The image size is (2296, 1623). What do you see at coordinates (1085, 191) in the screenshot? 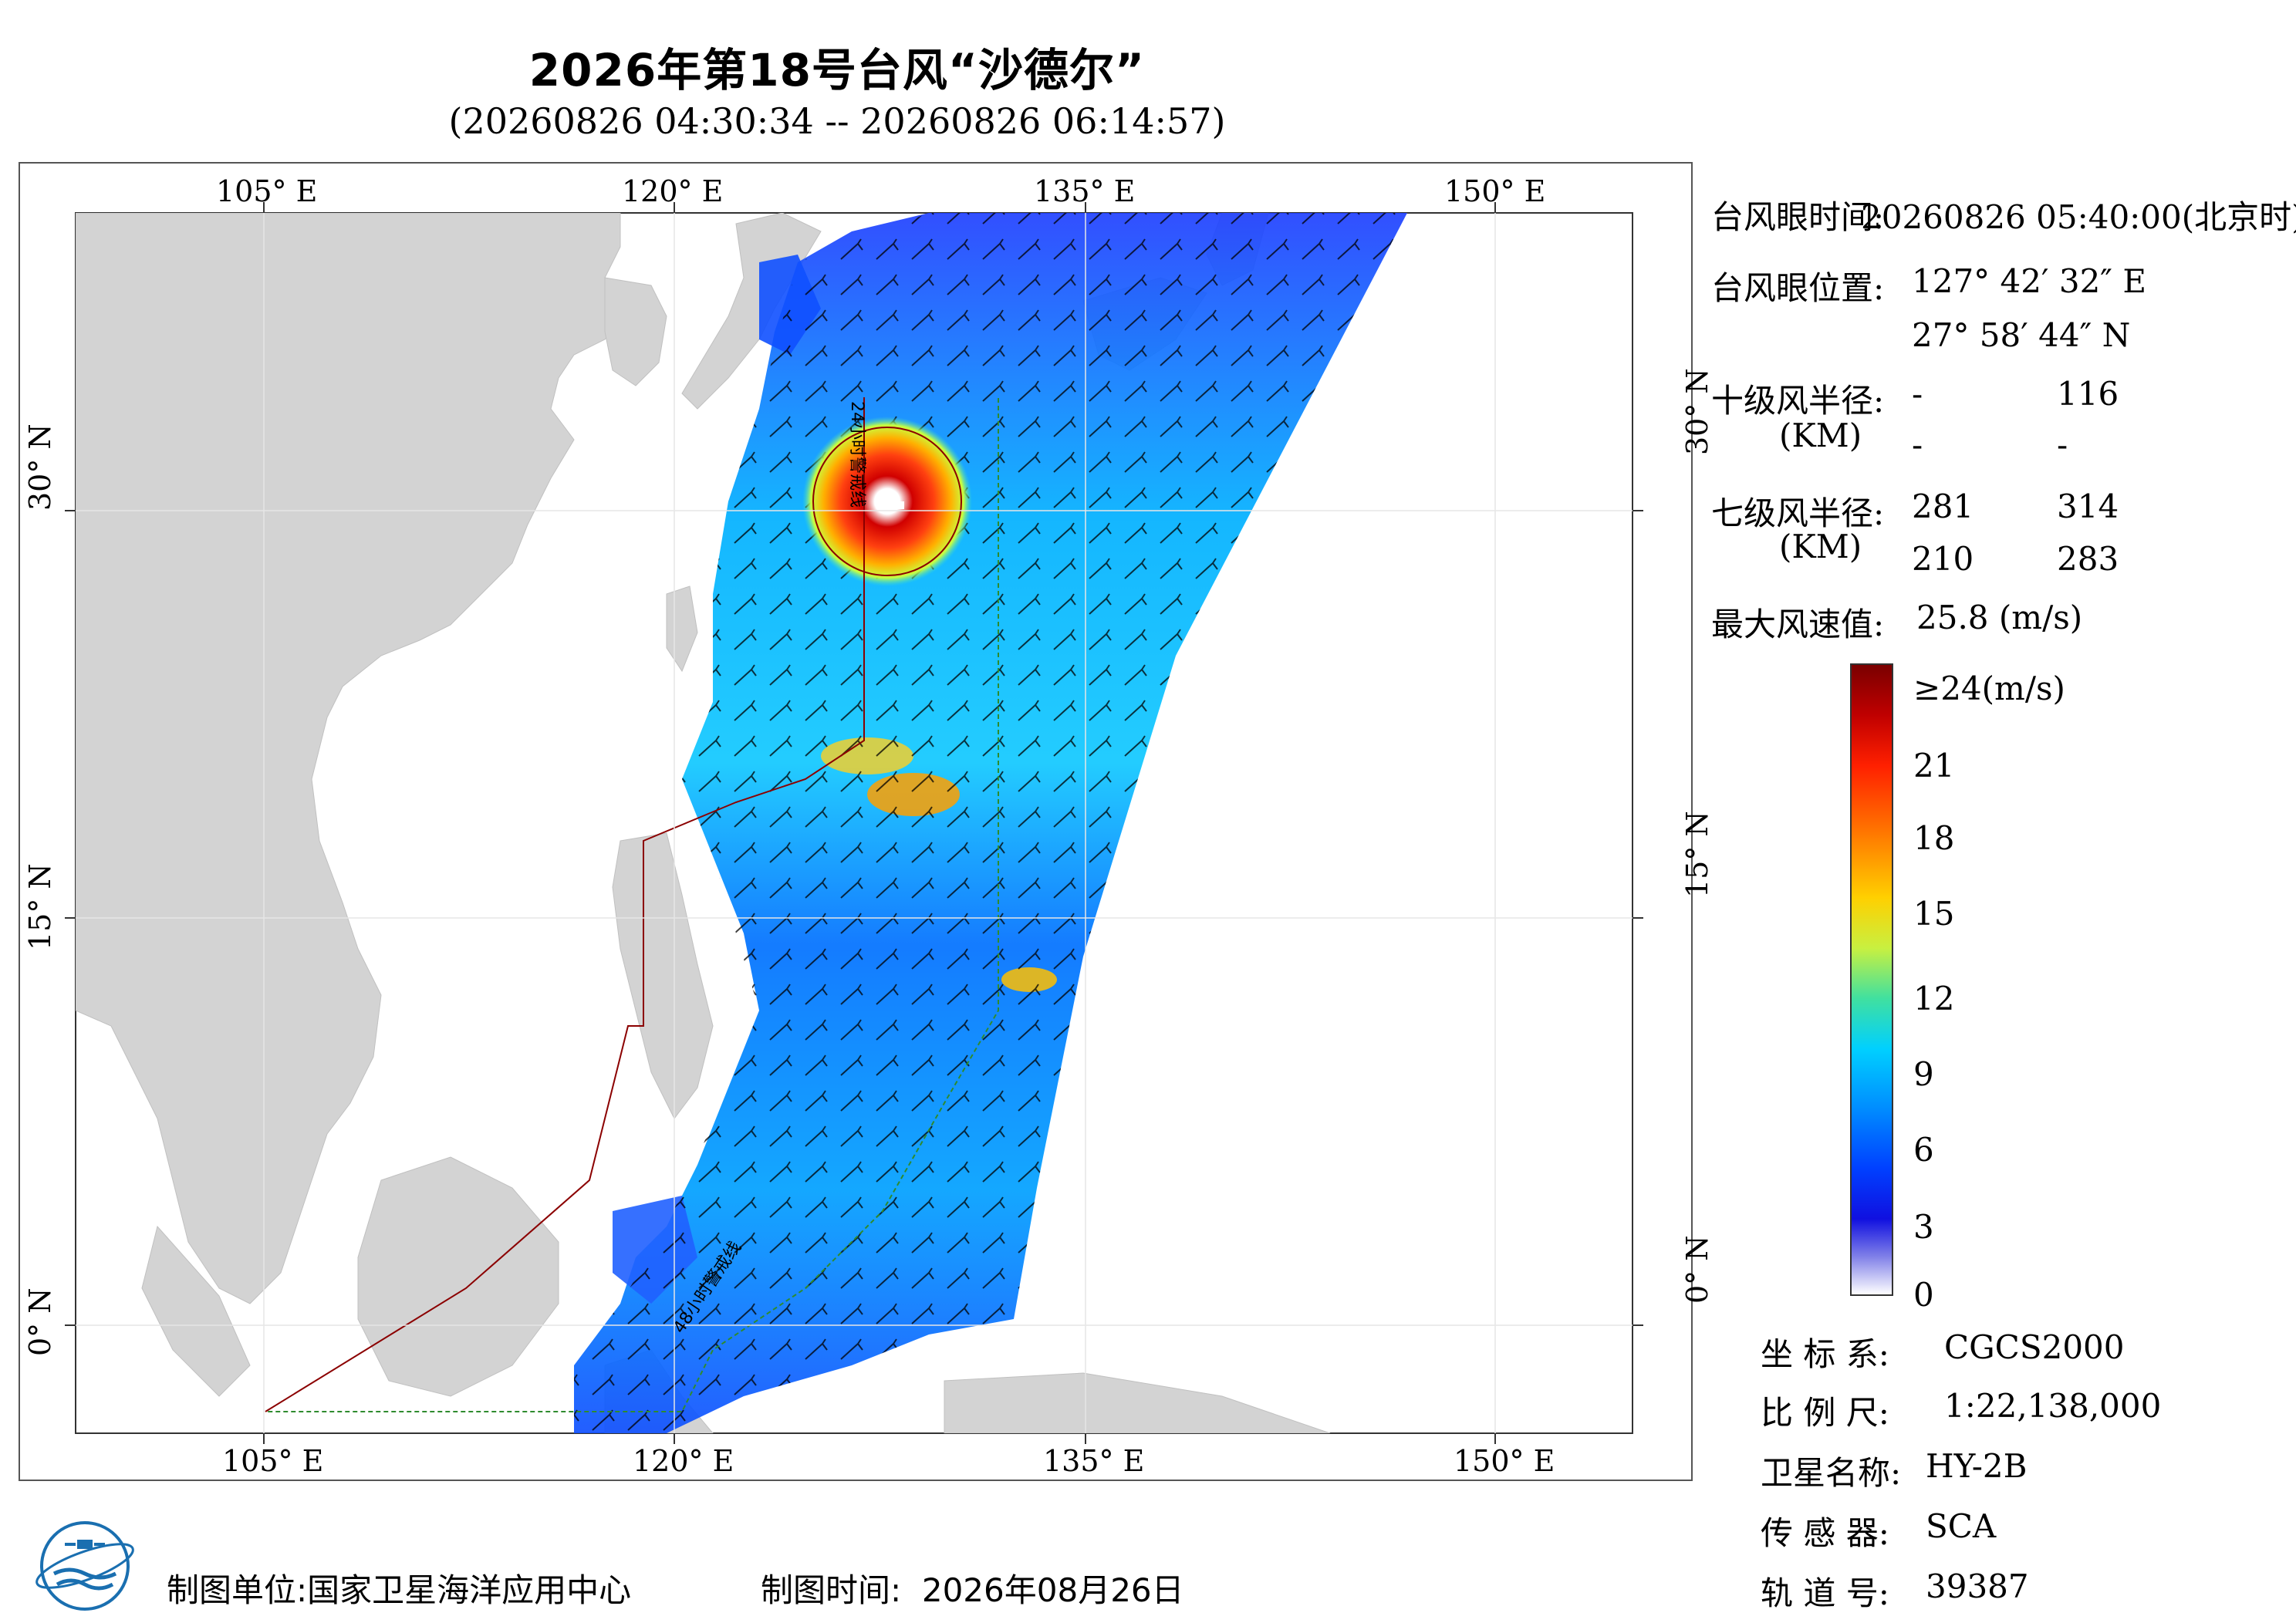
I see `lon-tick-top-135: 135° E` at bounding box center [1085, 191].